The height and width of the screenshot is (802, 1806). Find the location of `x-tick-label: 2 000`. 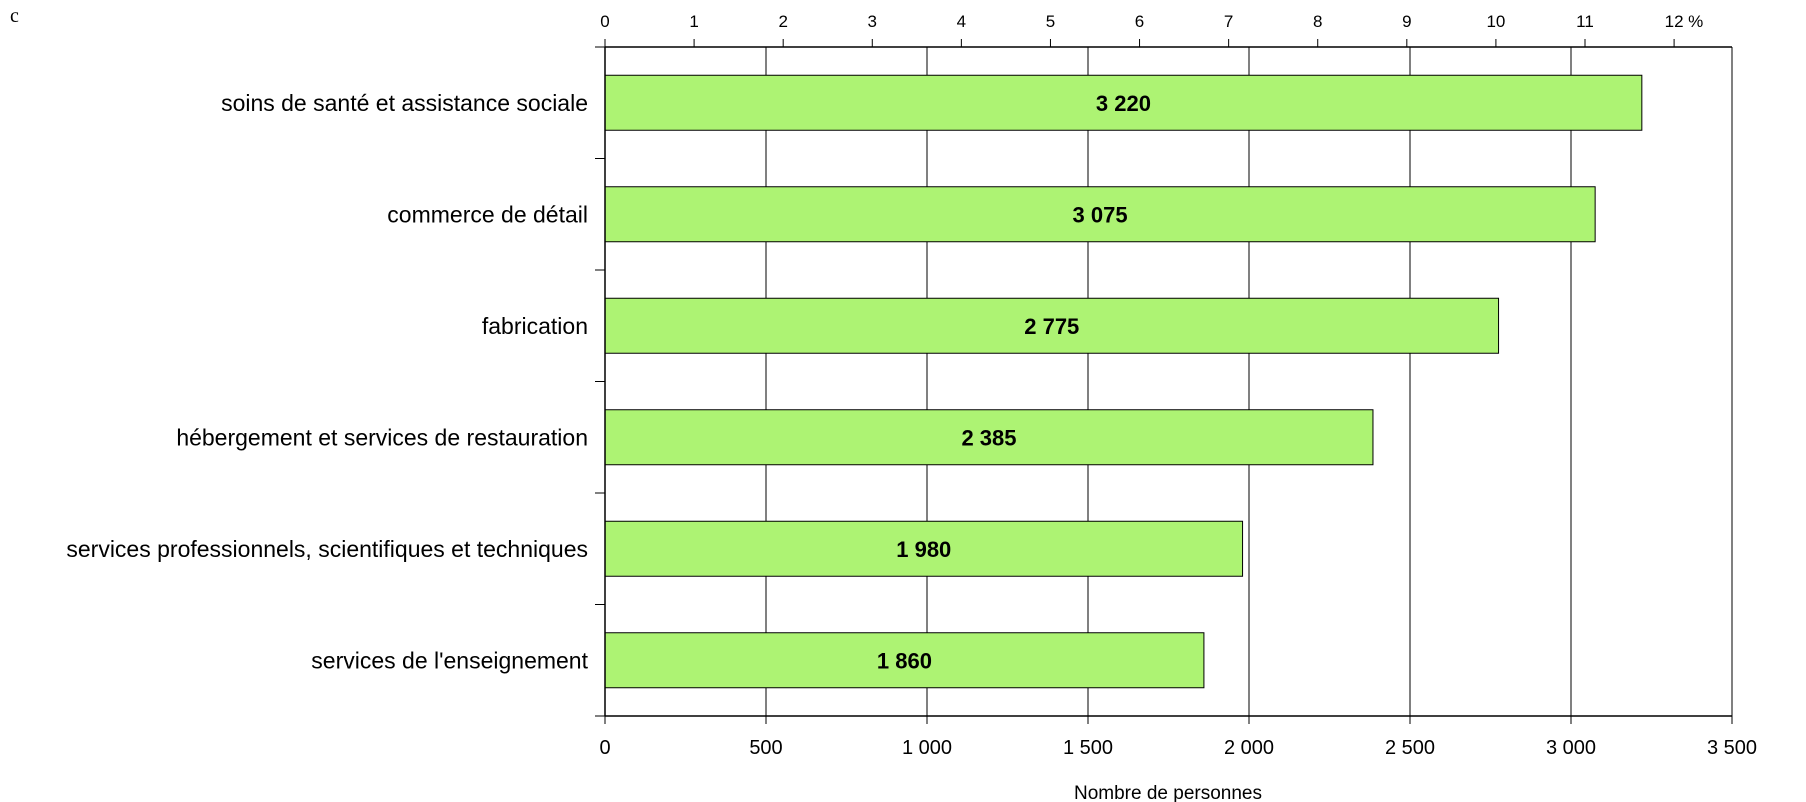

x-tick-label: 2 000 is located at coordinates (1249, 748).